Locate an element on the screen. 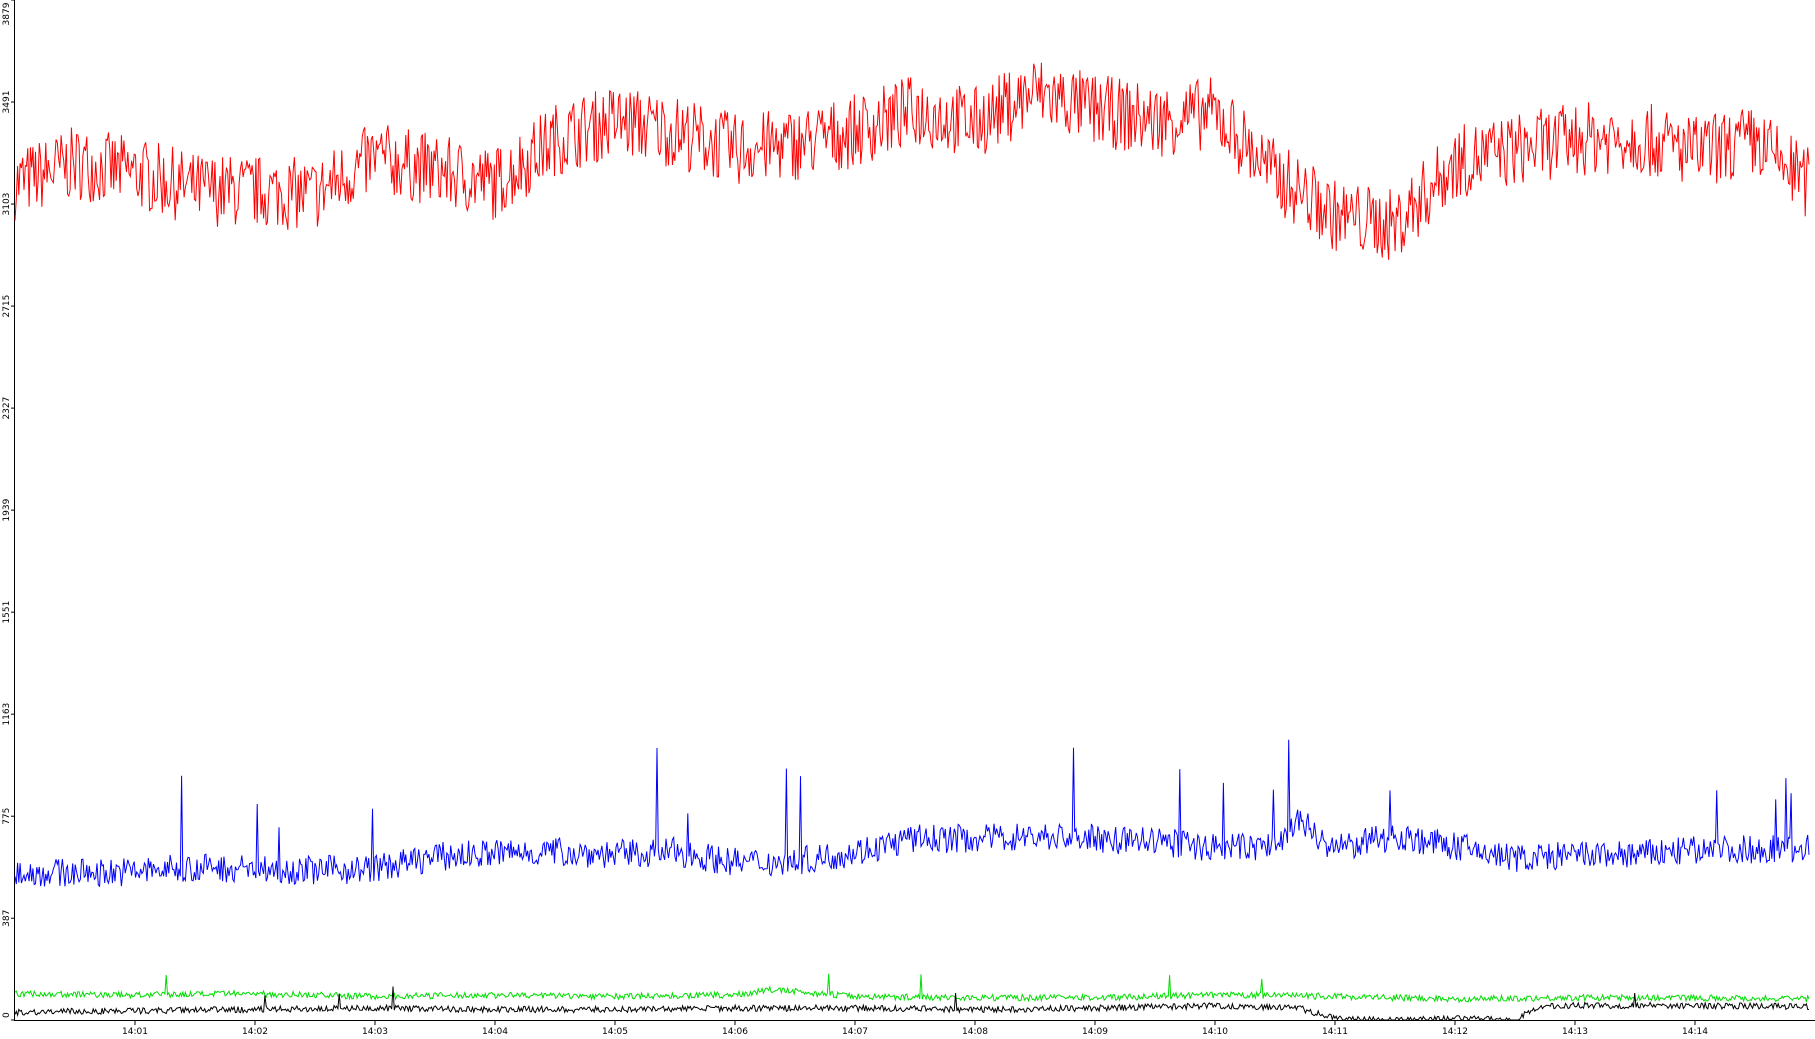  y-tick-label: 775 is located at coordinates (7, 816).